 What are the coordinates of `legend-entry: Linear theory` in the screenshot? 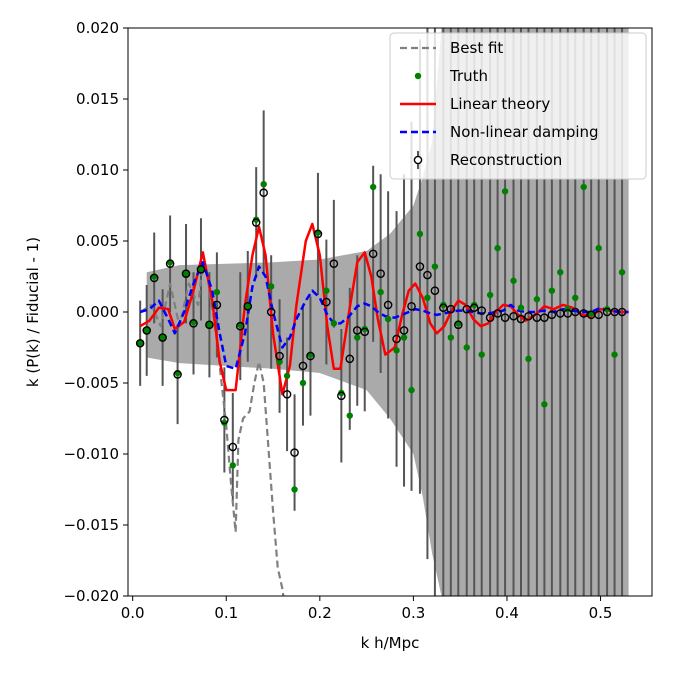 It's located at (475, 104).